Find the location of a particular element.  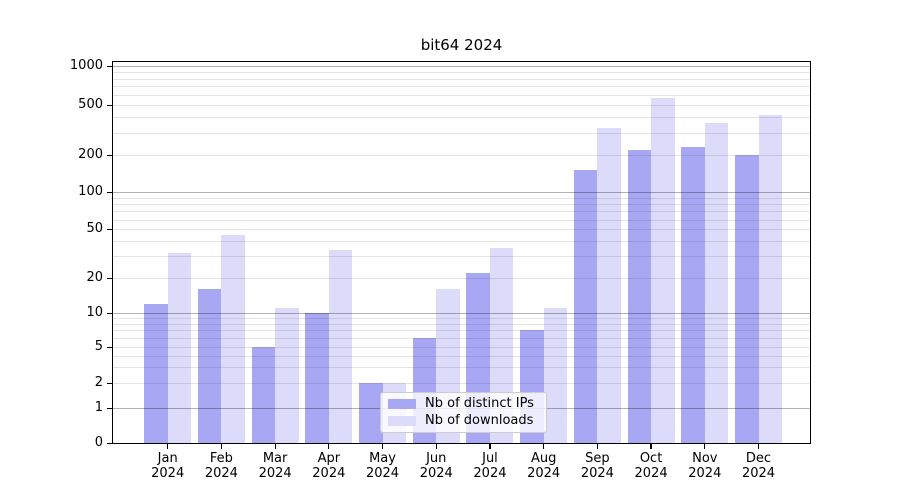

chart-title: bit64 2024 is located at coordinates (461, 45).